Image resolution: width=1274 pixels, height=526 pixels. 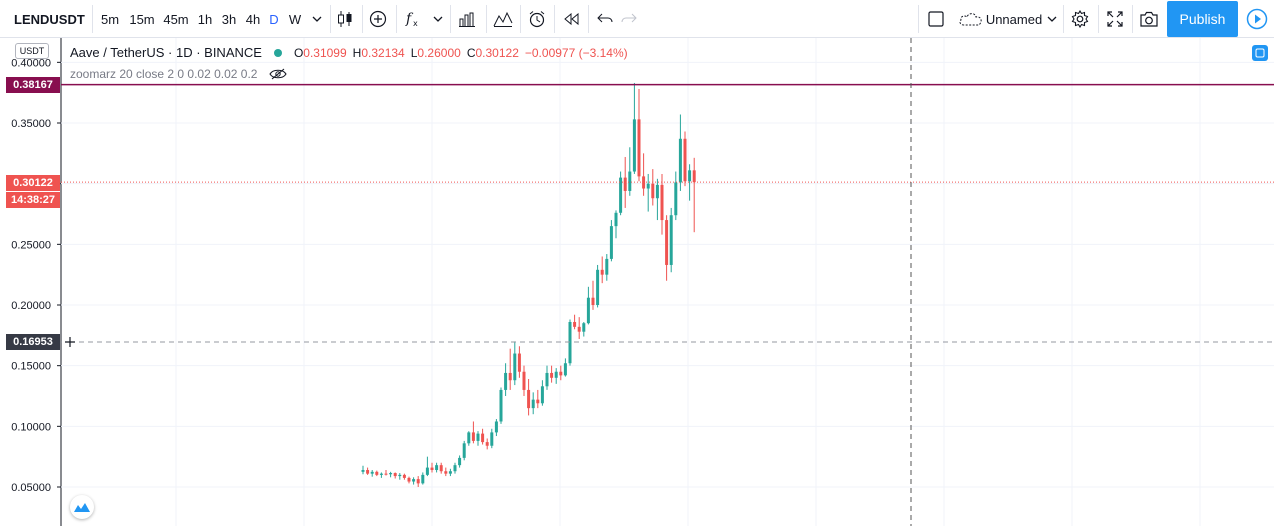 What do you see at coordinates (1052, 19) in the screenshot?
I see `layout-dropdown-chevron-icon` at bounding box center [1052, 19].